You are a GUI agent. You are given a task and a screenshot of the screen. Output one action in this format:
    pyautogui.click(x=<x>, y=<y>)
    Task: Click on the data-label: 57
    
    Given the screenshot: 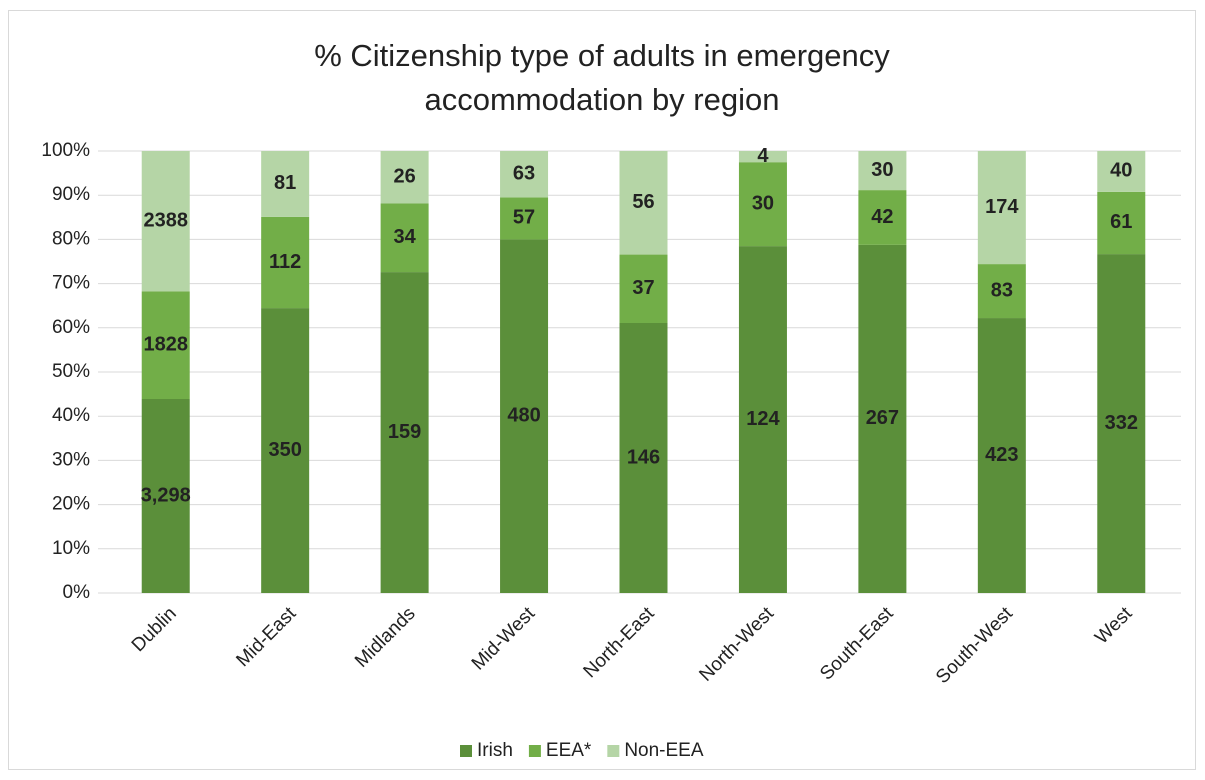 What is the action you would take?
    pyautogui.click(x=524, y=218)
    